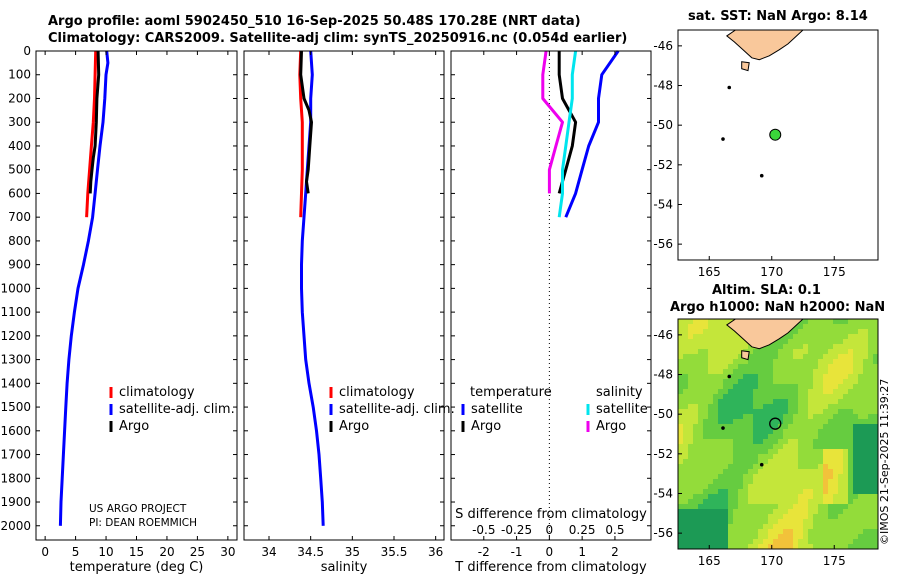 This screenshot has width=900, height=580. Describe the element at coordinates (775, 423) in the screenshot. I see `argo-position-marker` at that location.